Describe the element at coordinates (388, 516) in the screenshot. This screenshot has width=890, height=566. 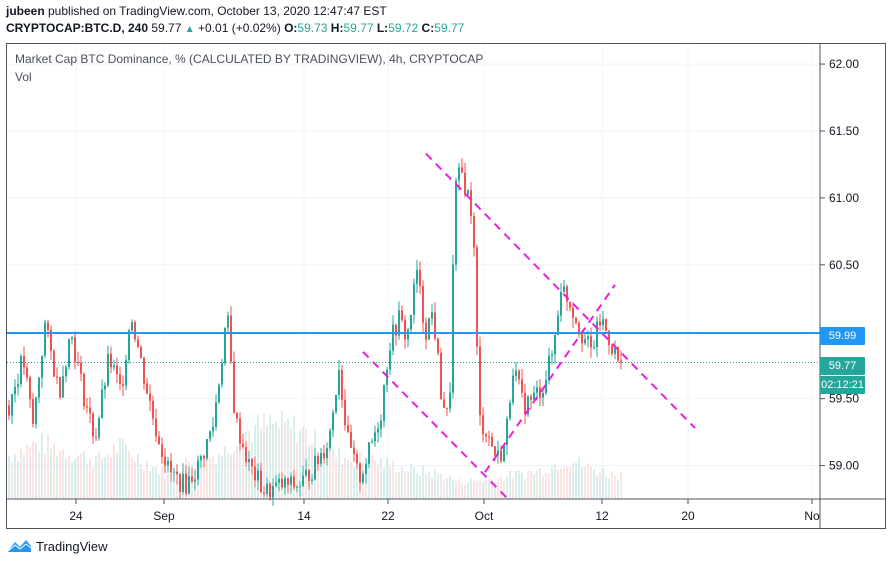
I see `time-tick-label: 22` at that location.